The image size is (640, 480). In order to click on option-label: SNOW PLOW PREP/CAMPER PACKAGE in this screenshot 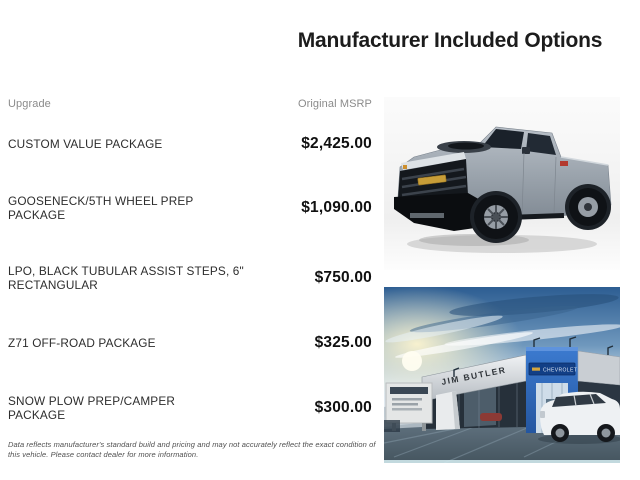, I will do `click(92, 408)`.